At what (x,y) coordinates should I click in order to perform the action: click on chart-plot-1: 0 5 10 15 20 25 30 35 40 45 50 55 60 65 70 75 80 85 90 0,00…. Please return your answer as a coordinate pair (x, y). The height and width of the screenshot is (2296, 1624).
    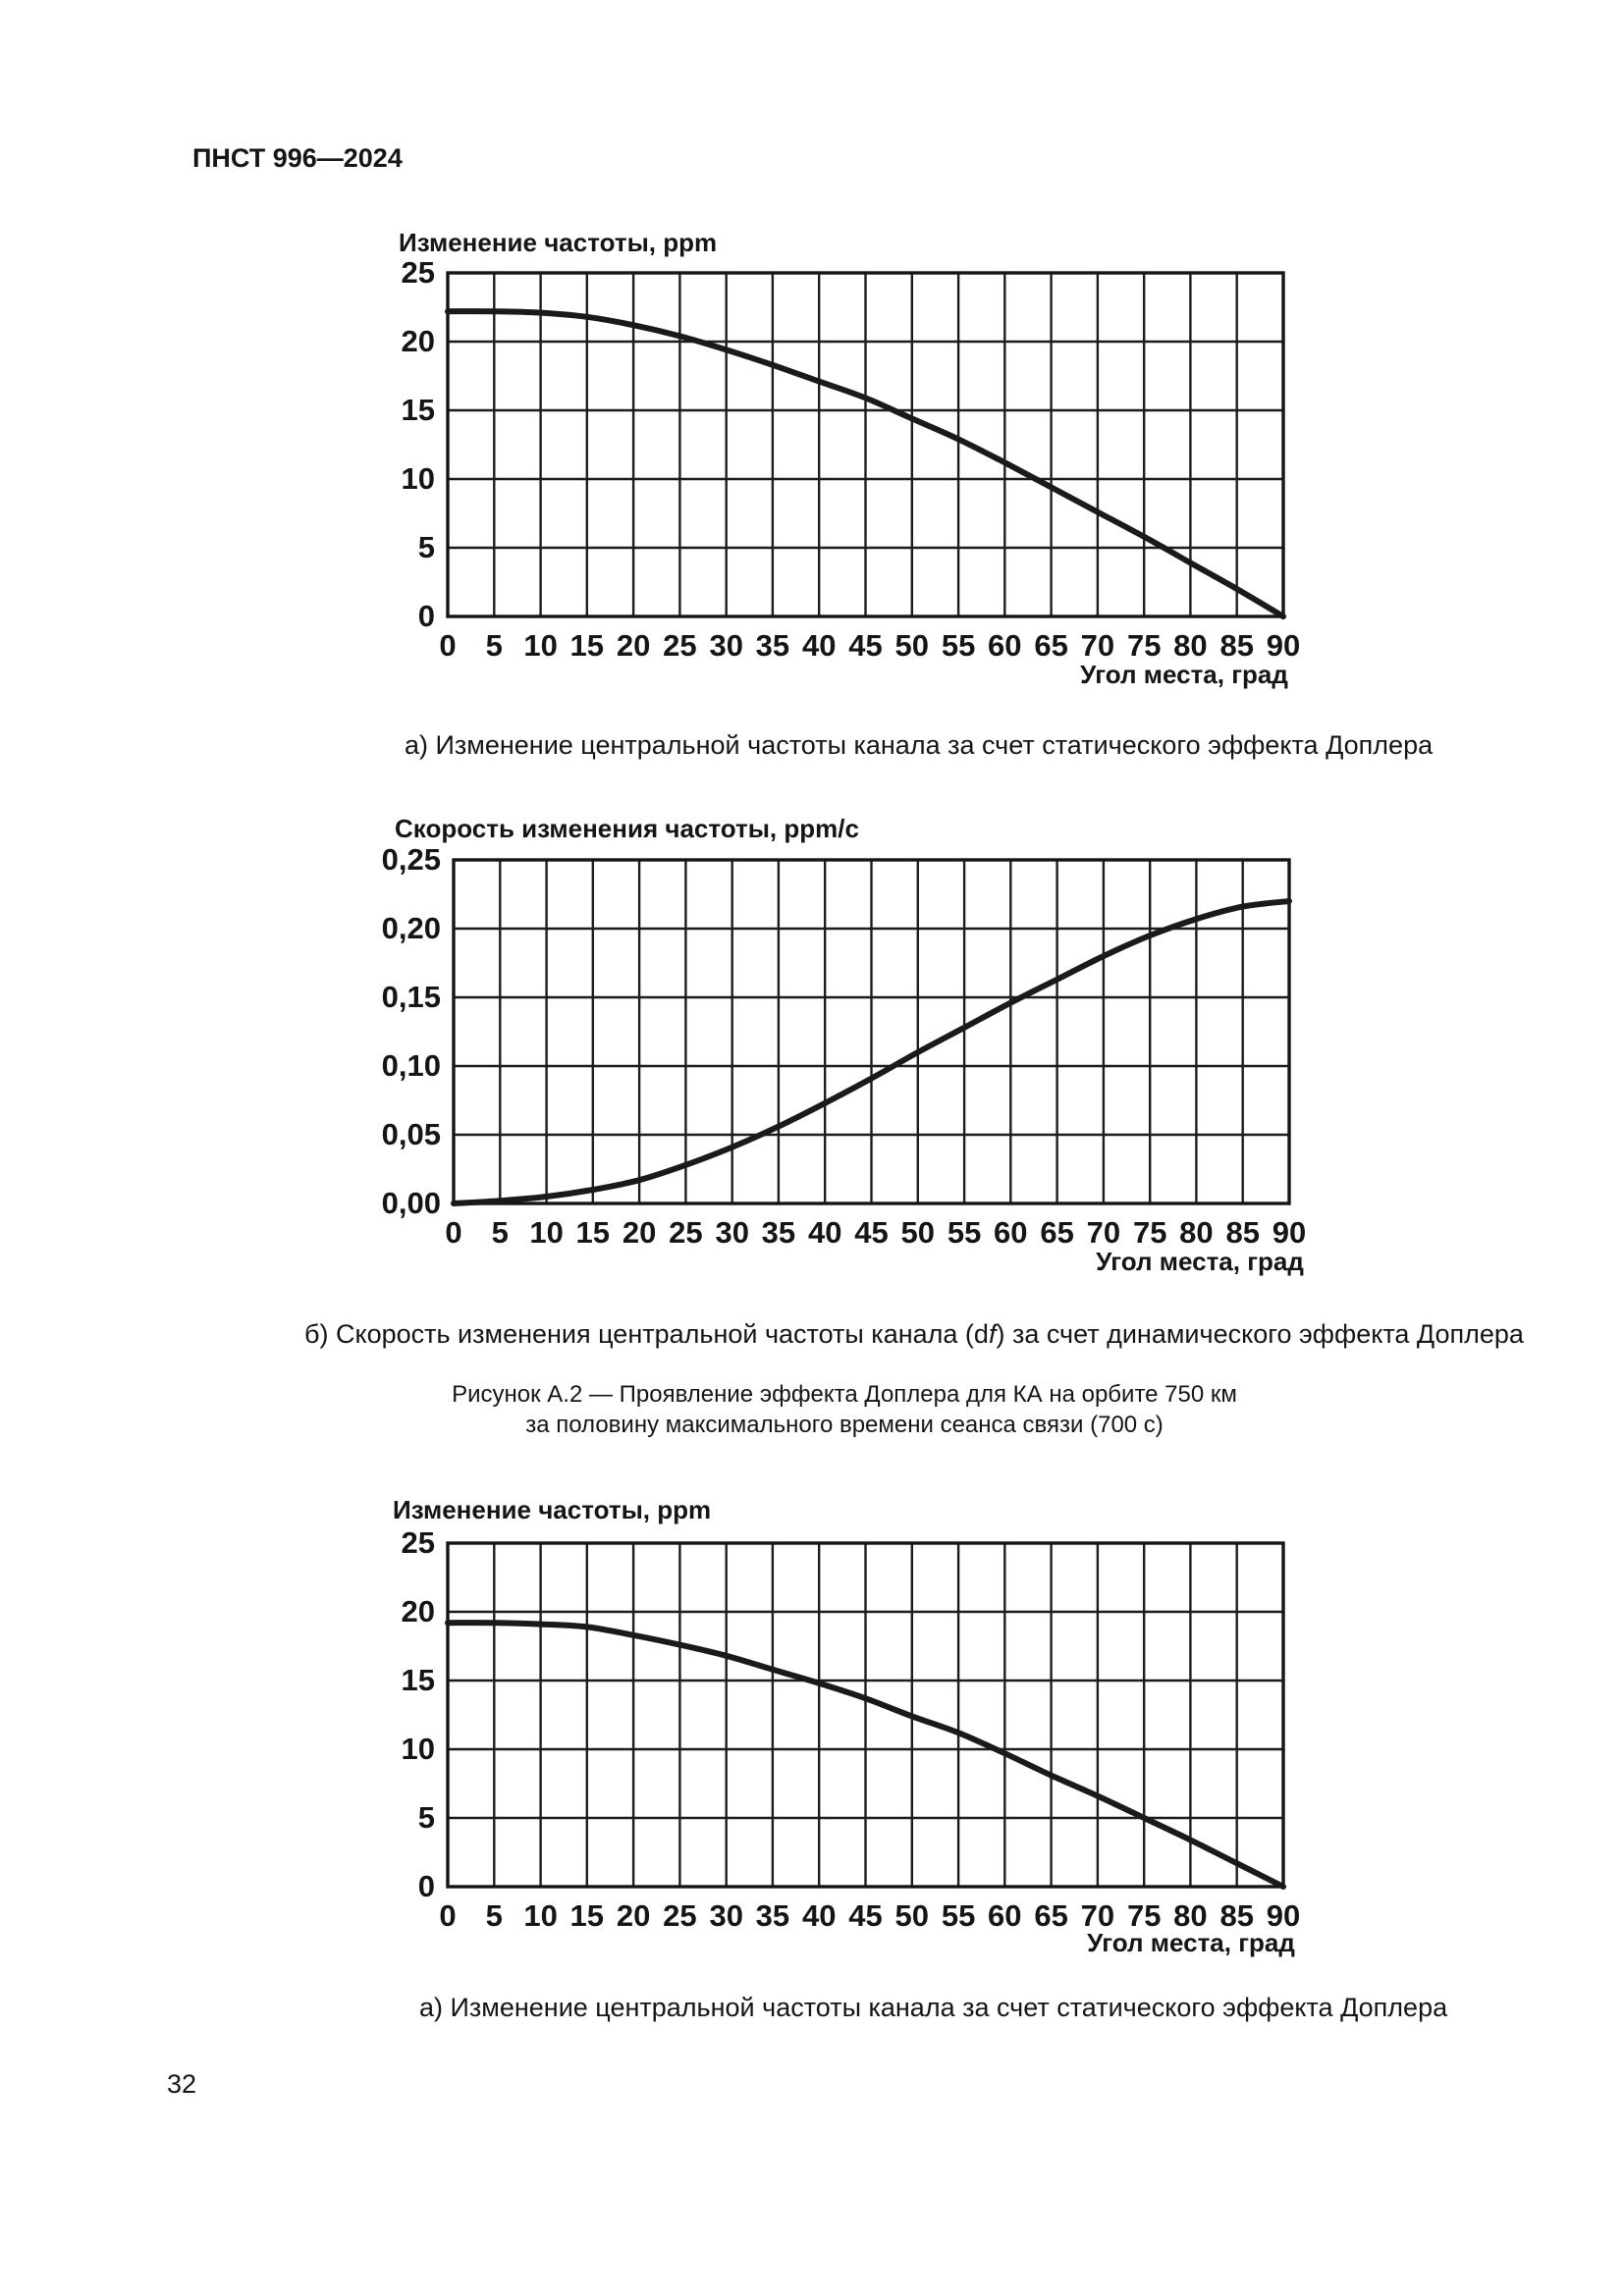
    Looking at the image, I should click on (844, 1046).